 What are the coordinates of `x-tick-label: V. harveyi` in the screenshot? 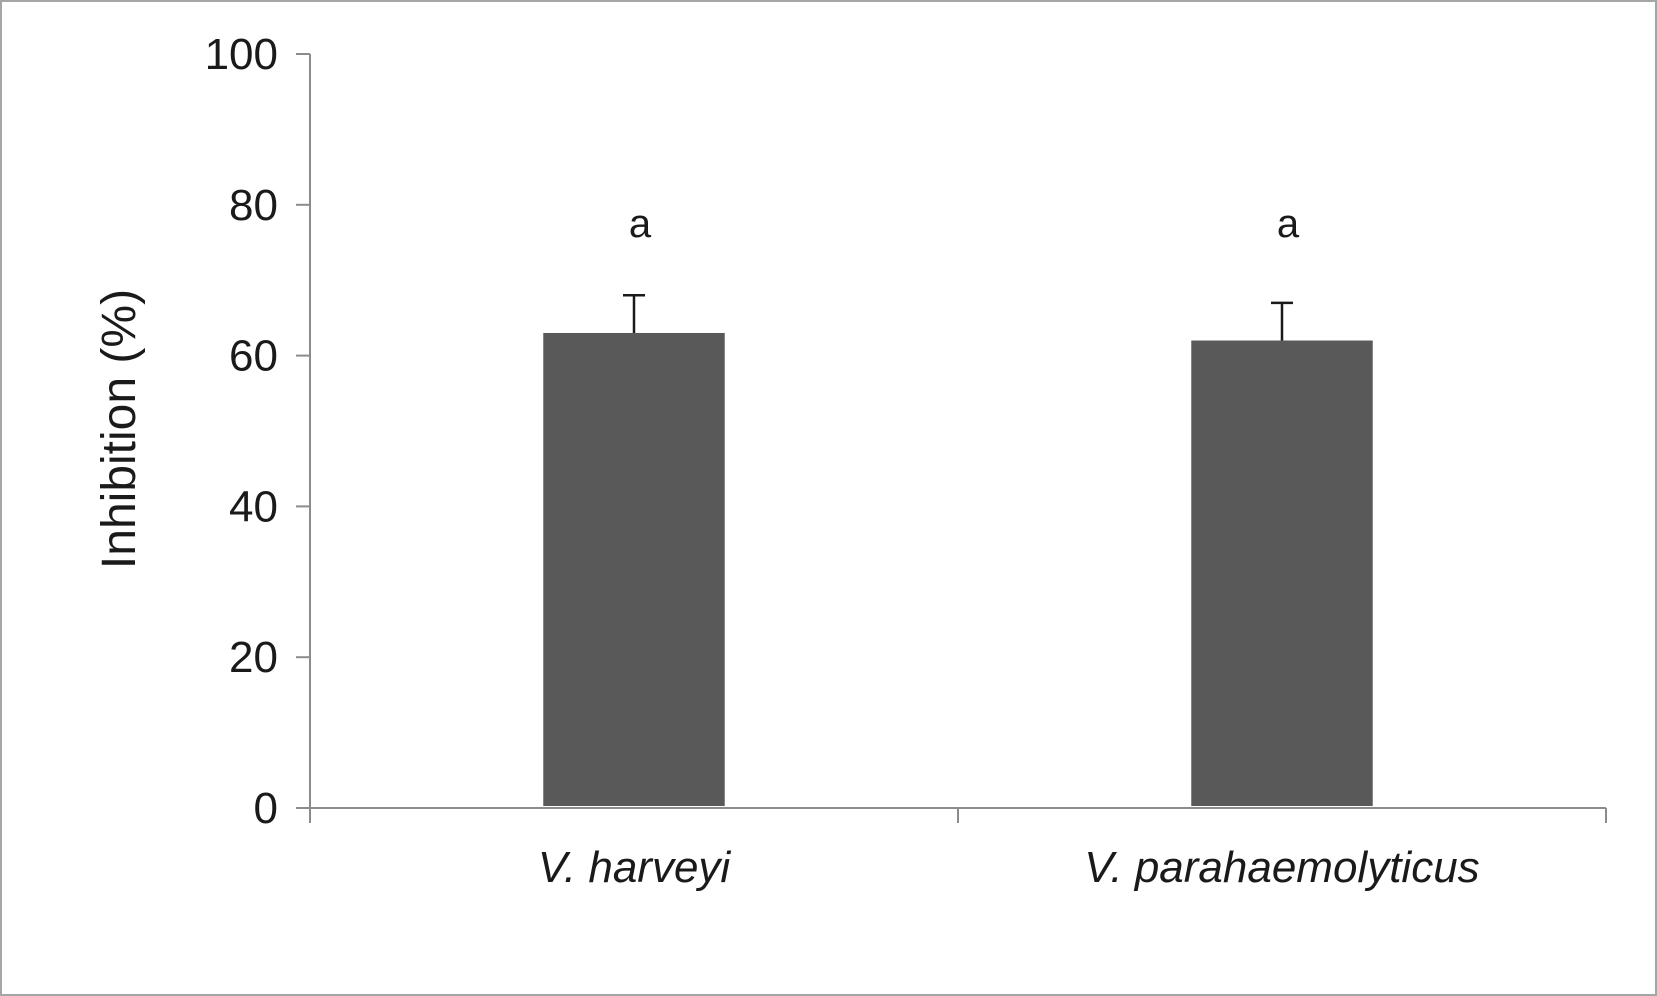 It's located at (635, 867).